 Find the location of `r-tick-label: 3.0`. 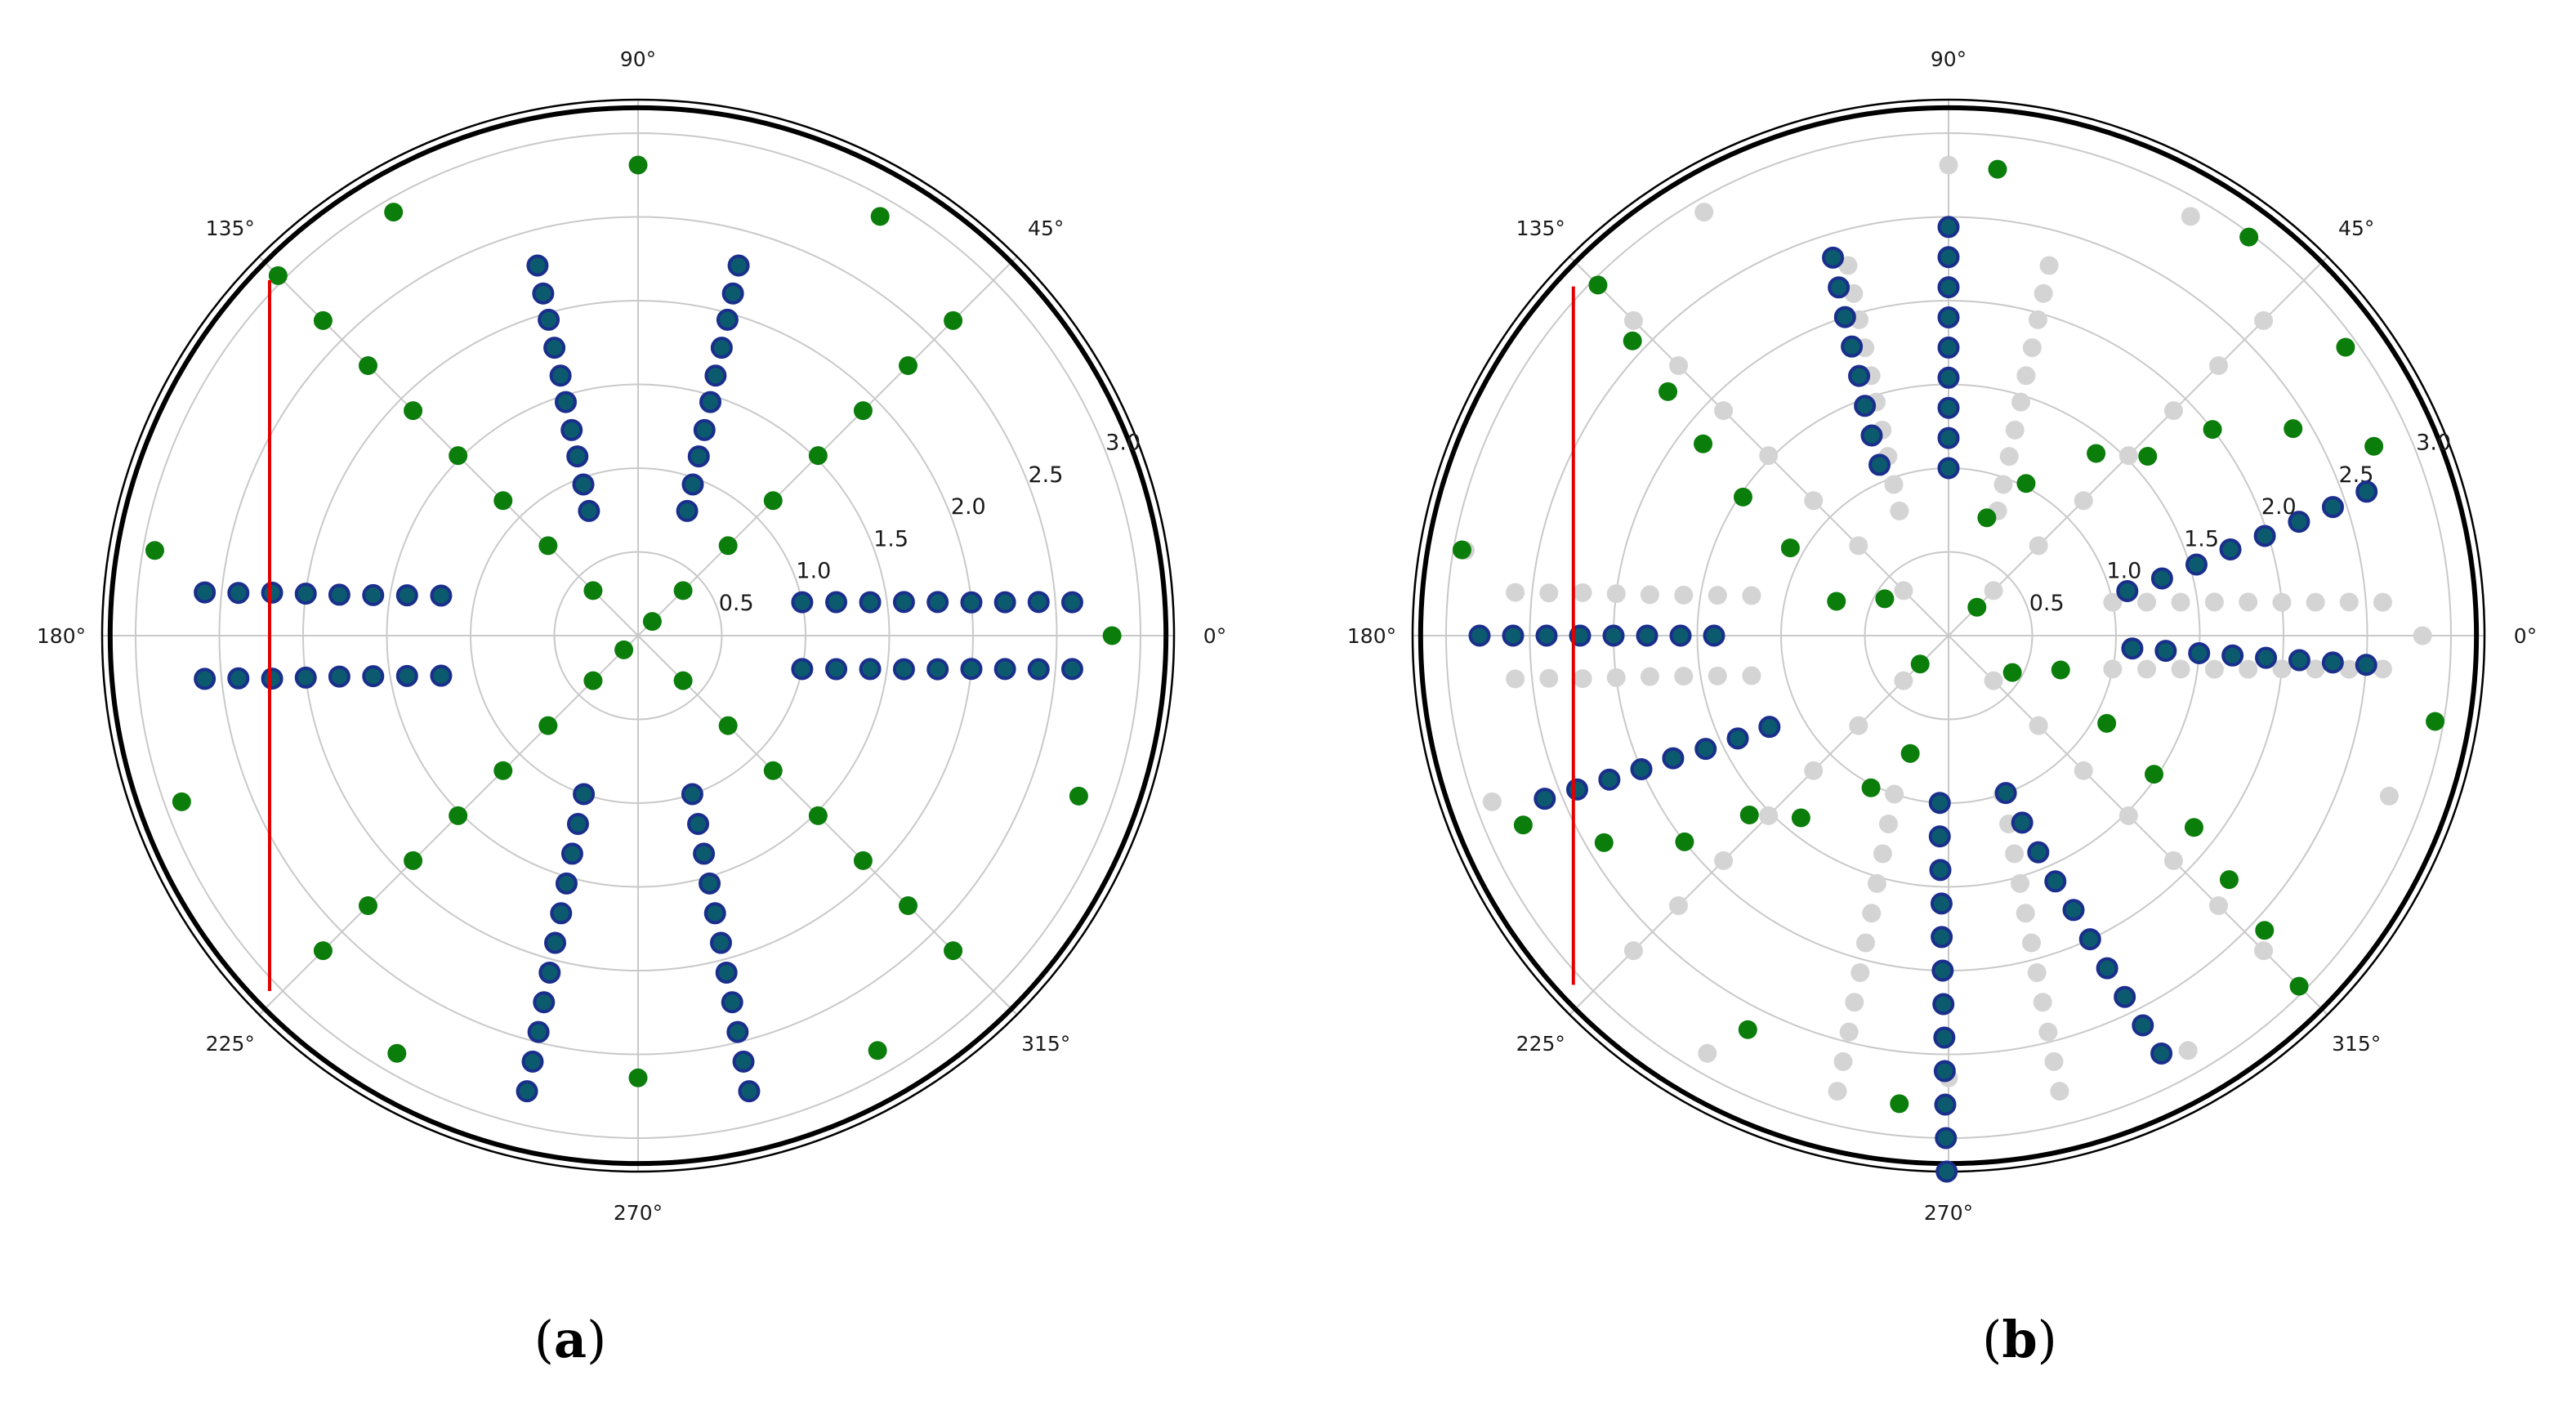

r-tick-label: 3.0 is located at coordinates (2433, 443).